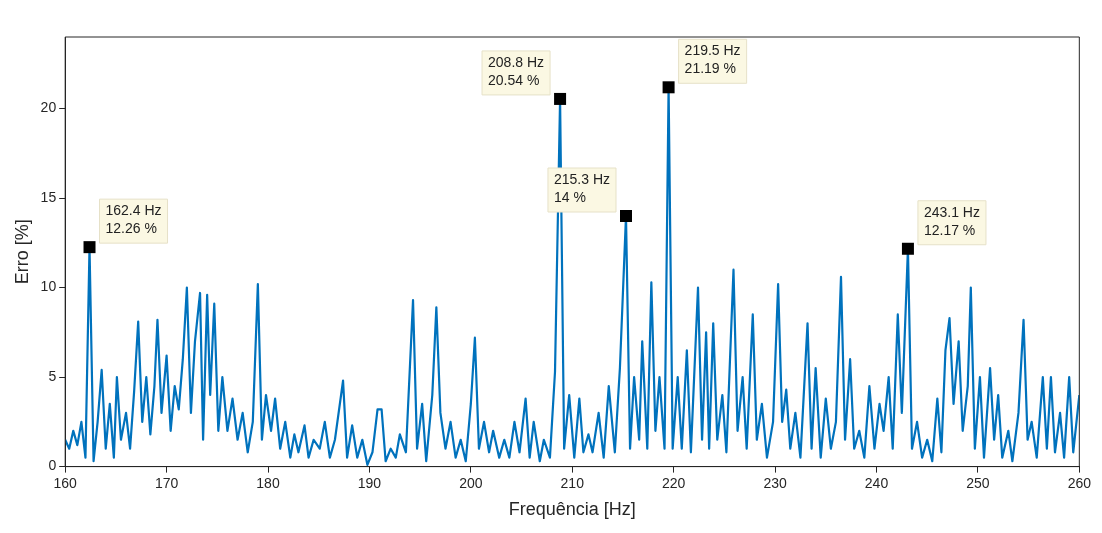  What do you see at coordinates (133, 219) in the screenshot?
I see `annotation: 162.4 Hz 12.26 %` at bounding box center [133, 219].